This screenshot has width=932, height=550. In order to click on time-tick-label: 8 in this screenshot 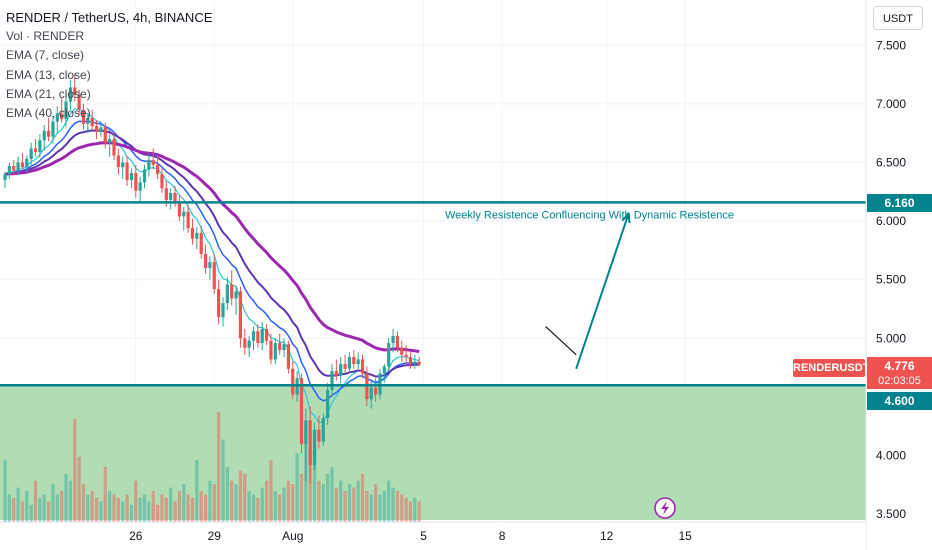, I will do `click(502, 536)`.